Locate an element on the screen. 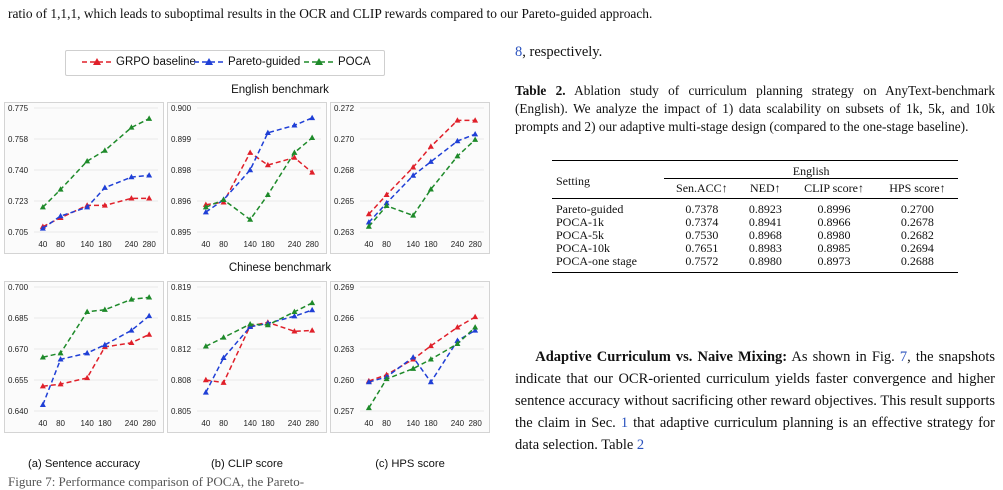 Image resolution: width=1003 pixels, height=490 pixels. y-tick-label: 0.269 is located at coordinates (344, 287).